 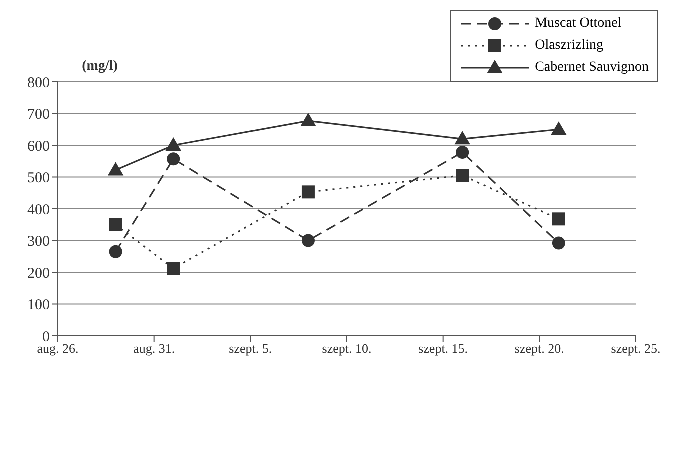 I want to click on y-tick-label: 600, so click(x=39, y=146).